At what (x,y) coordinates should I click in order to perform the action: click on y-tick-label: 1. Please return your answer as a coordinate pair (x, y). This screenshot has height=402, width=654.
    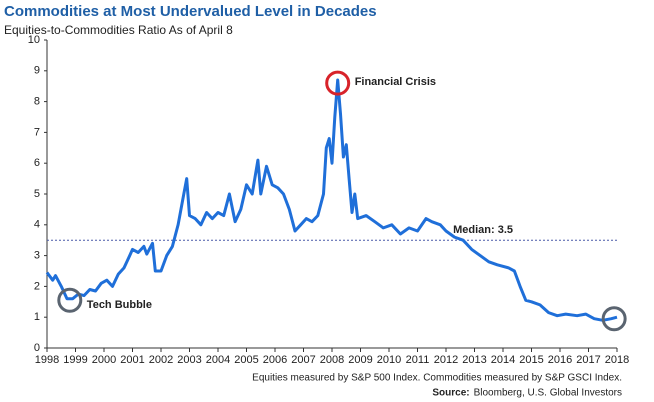
    Looking at the image, I should click on (37, 317).